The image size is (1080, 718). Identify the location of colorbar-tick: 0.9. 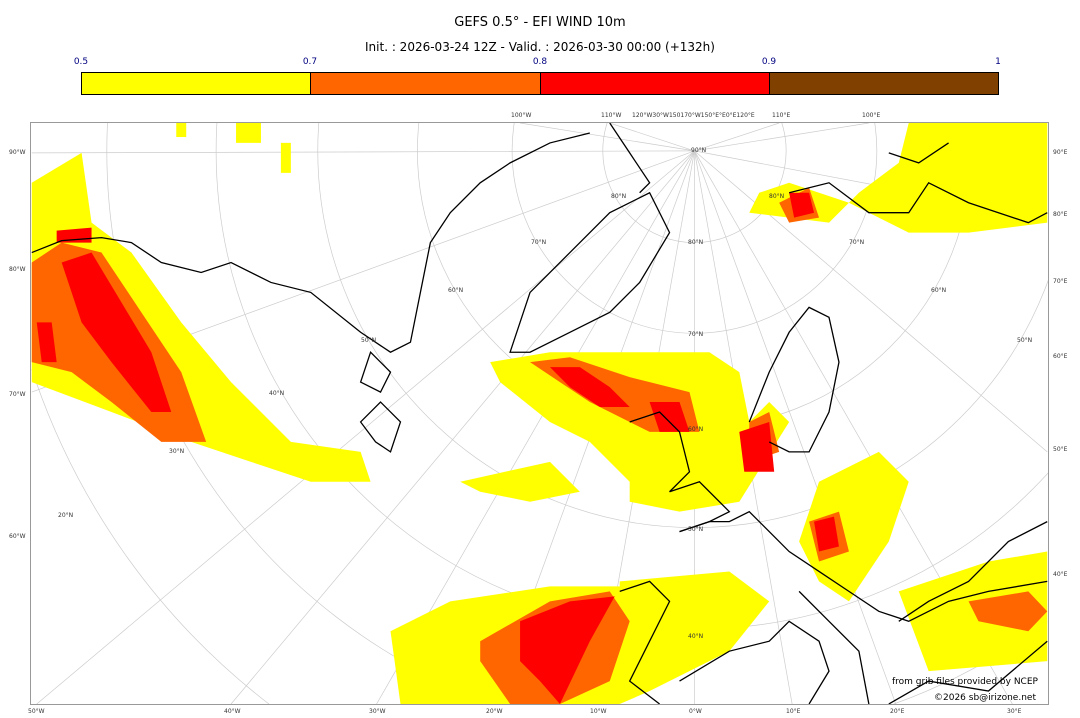
(769, 62).